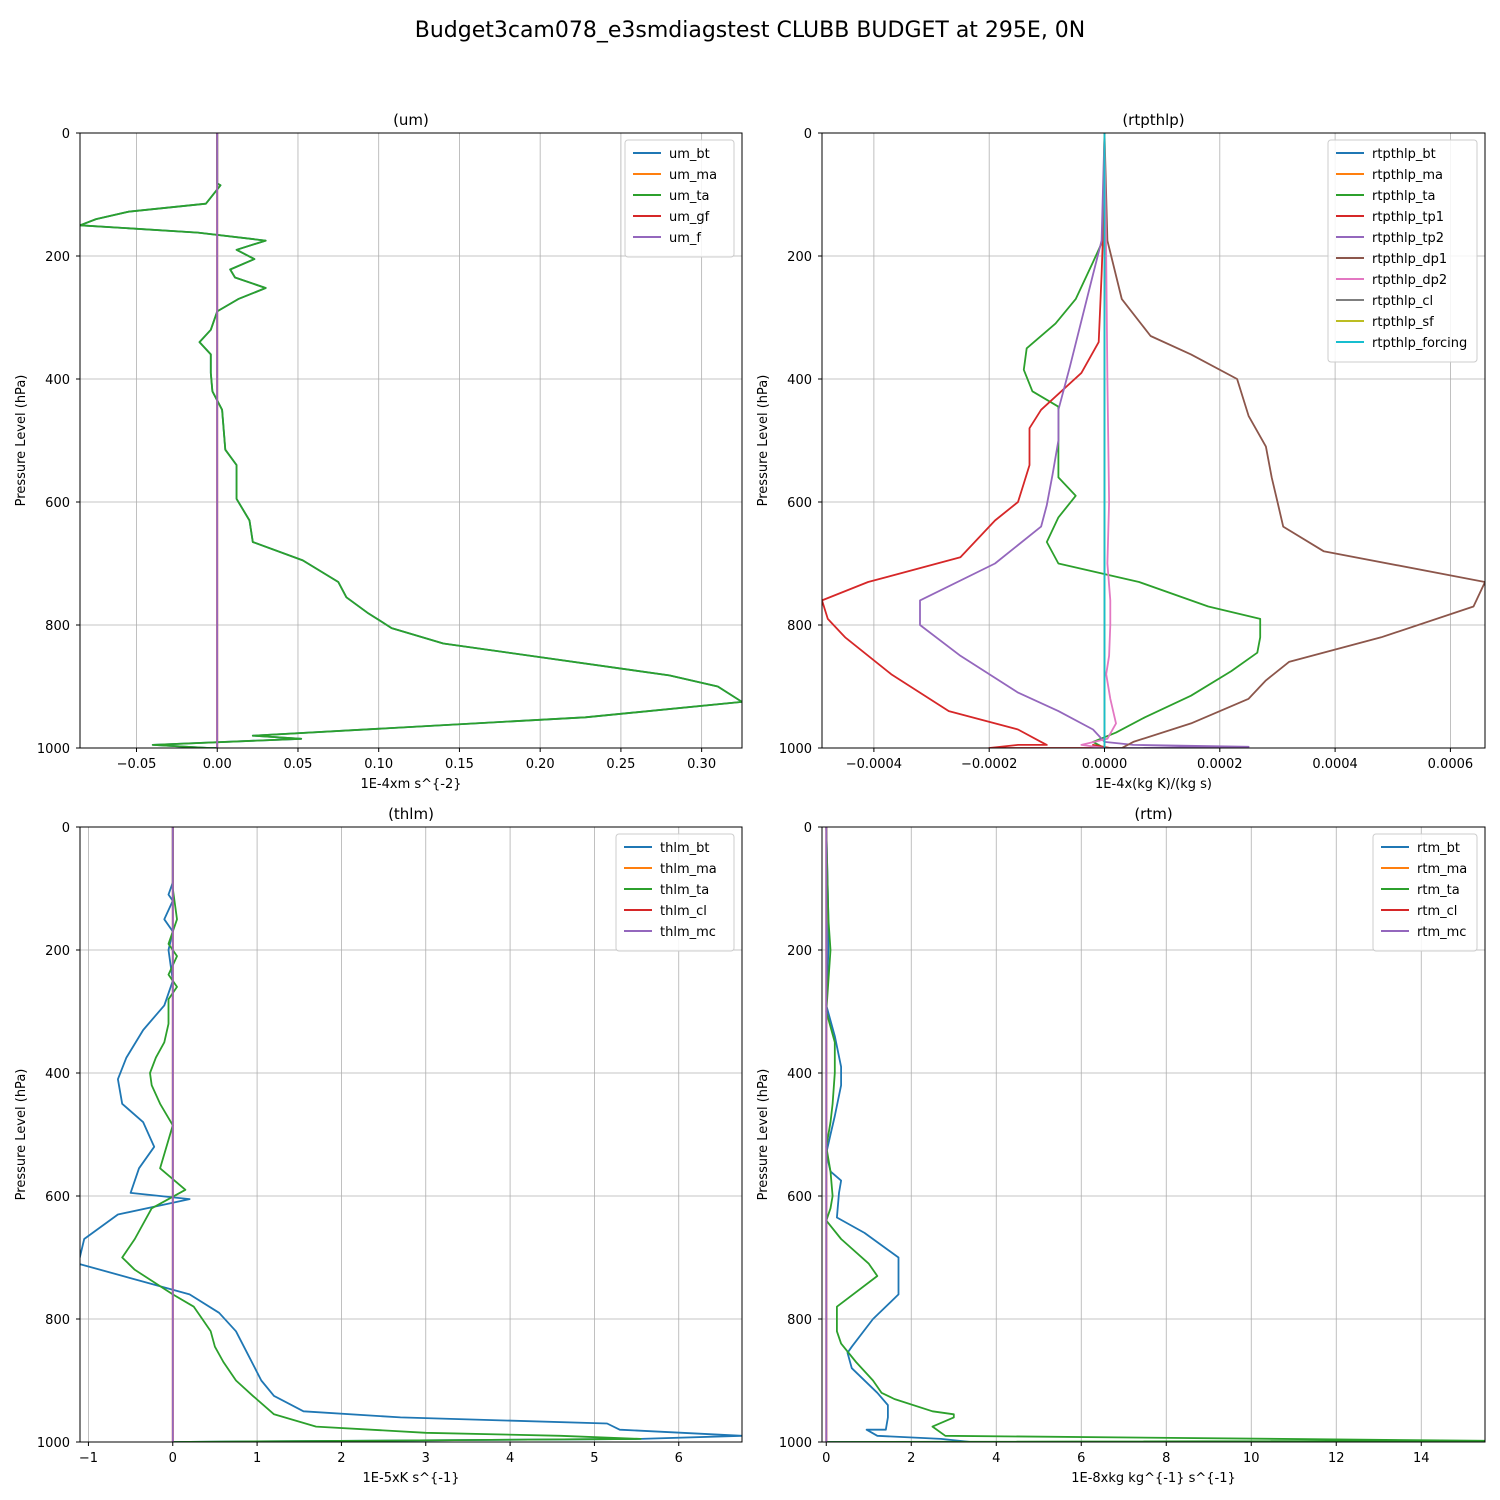 This screenshot has width=1500, height=1500. I want to click on x-tick-label: 8, so click(1166, 1458).